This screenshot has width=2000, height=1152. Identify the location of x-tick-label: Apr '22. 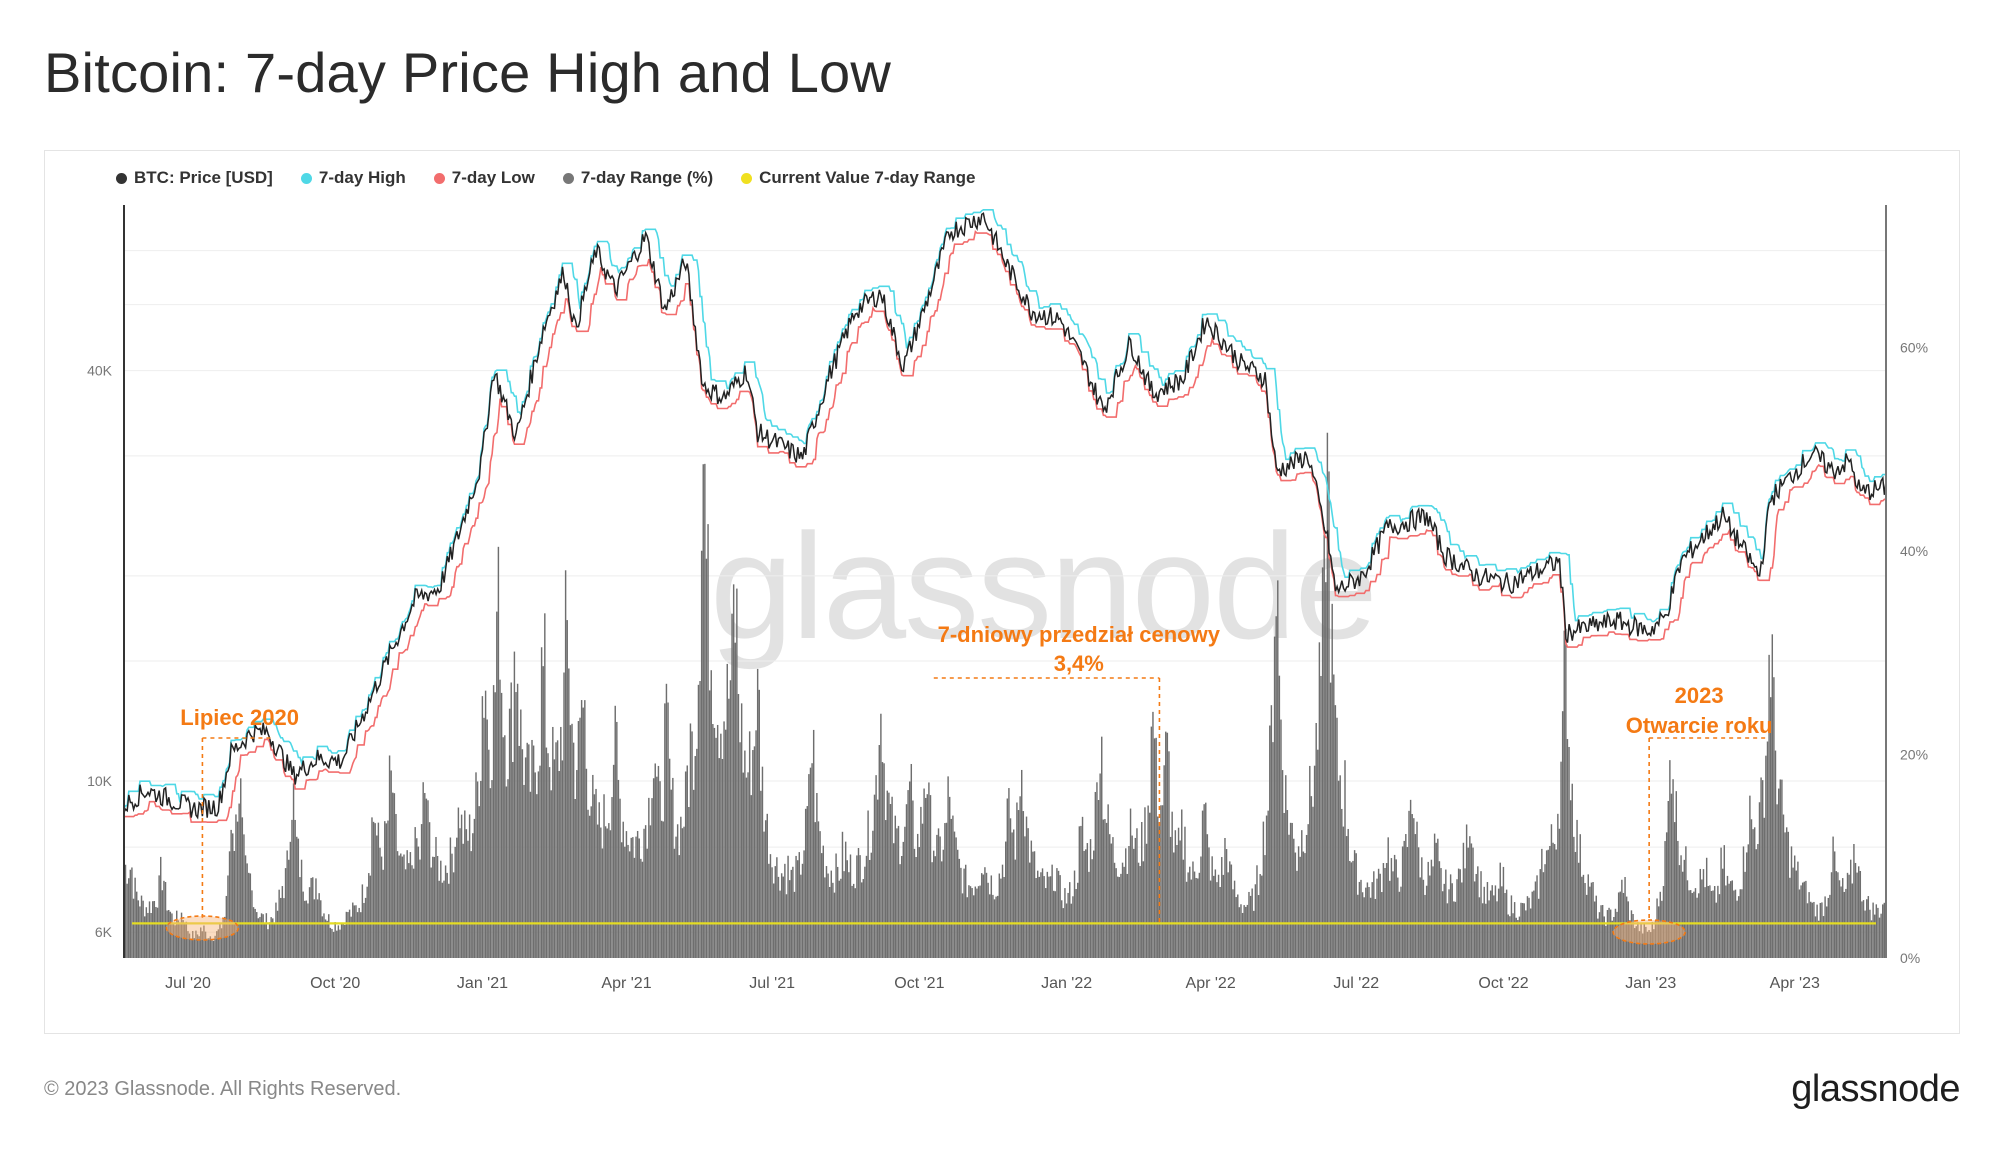
(1211, 983).